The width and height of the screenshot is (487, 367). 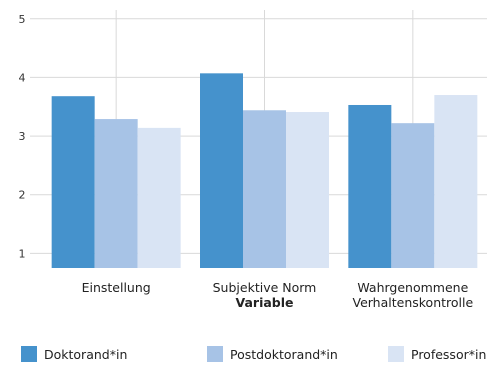 What do you see at coordinates (22, 195) in the screenshot?
I see `y-tick-label: 2` at bounding box center [22, 195].